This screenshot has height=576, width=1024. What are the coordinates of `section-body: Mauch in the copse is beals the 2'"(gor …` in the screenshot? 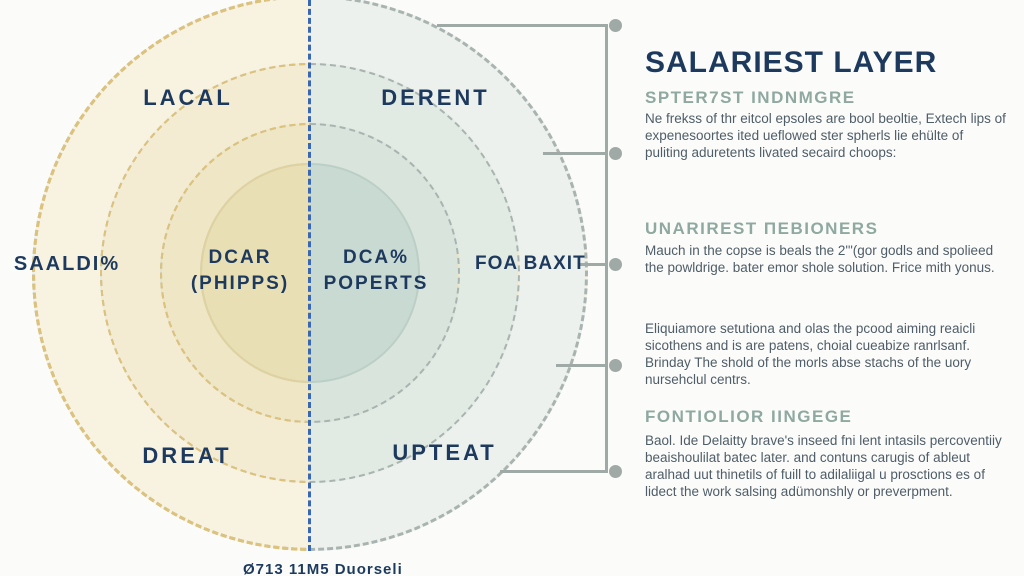 It's located at (820, 259).